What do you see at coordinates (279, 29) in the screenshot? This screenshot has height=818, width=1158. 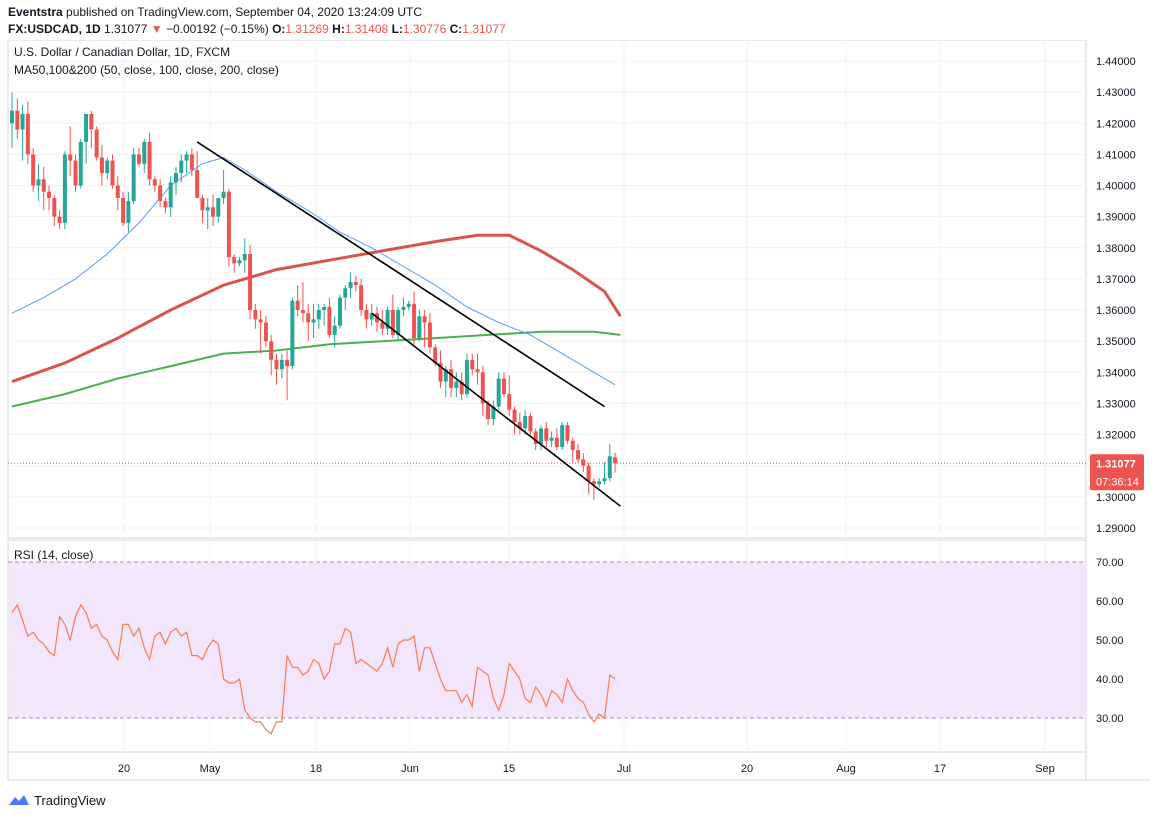 I see `open-label: O:` at bounding box center [279, 29].